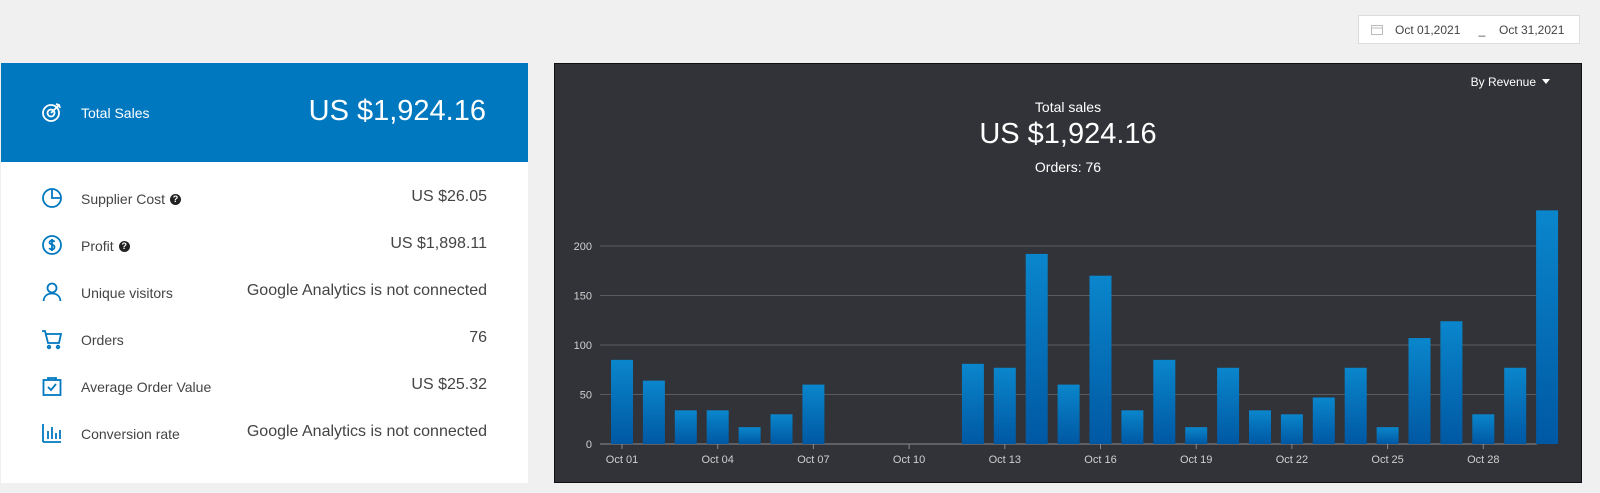 The height and width of the screenshot is (493, 1600). Describe the element at coordinates (146, 387) in the screenshot. I see `metric-label: Average Order Value` at that location.